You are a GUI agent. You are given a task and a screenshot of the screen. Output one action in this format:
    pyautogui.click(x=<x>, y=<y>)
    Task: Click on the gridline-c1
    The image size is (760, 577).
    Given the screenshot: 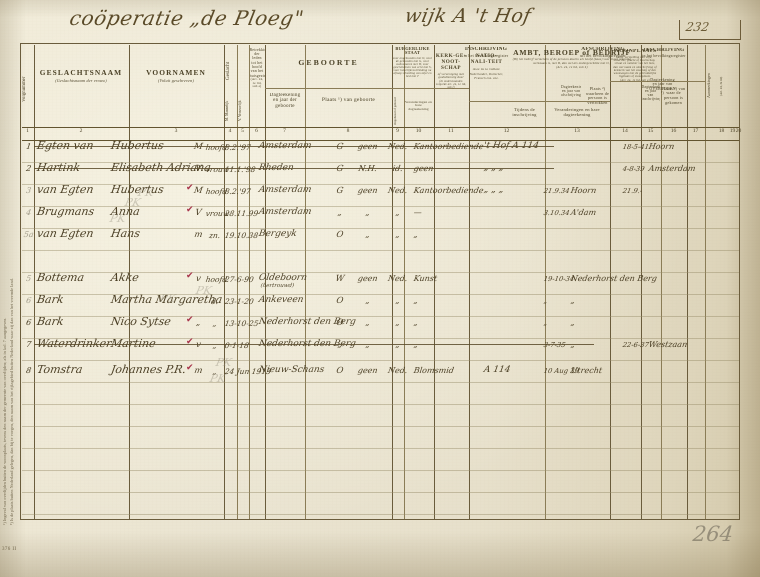 What is the action you would take?
    pyautogui.click(x=34, y=281)
    